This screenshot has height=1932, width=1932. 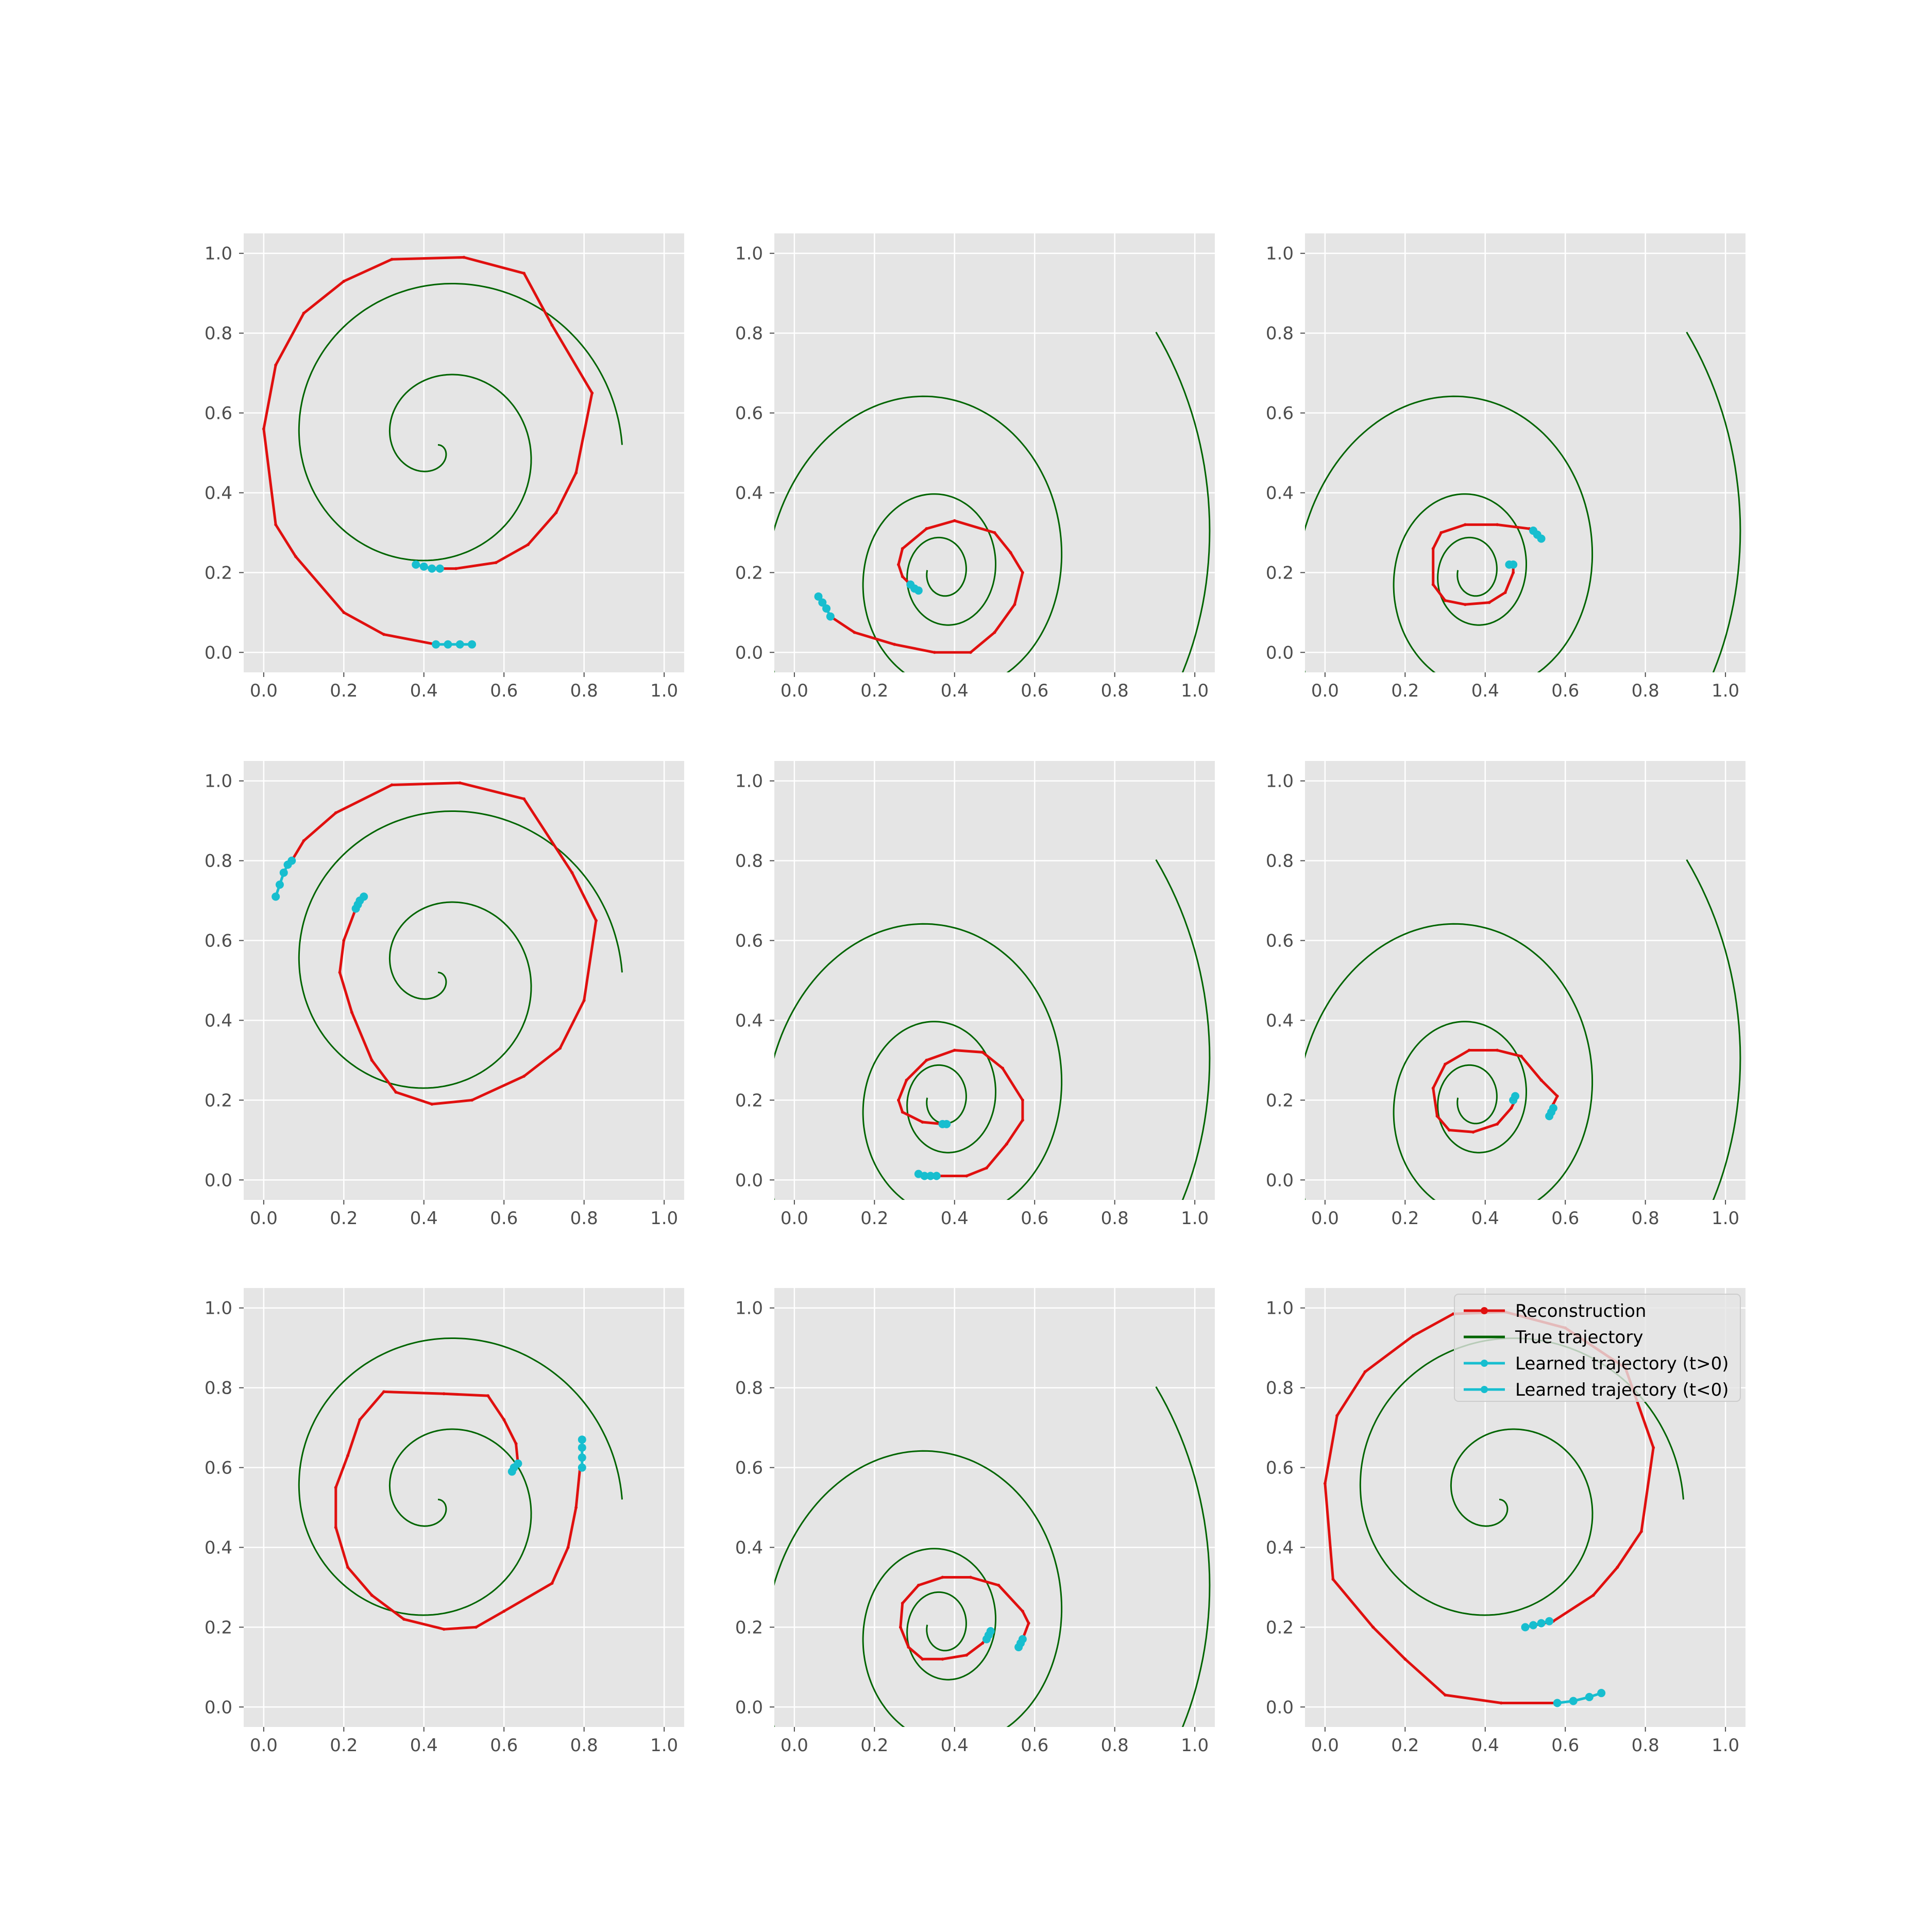 What do you see at coordinates (1034, 1218) in the screenshot?
I see `x-tick-label: 0.6` at bounding box center [1034, 1218].